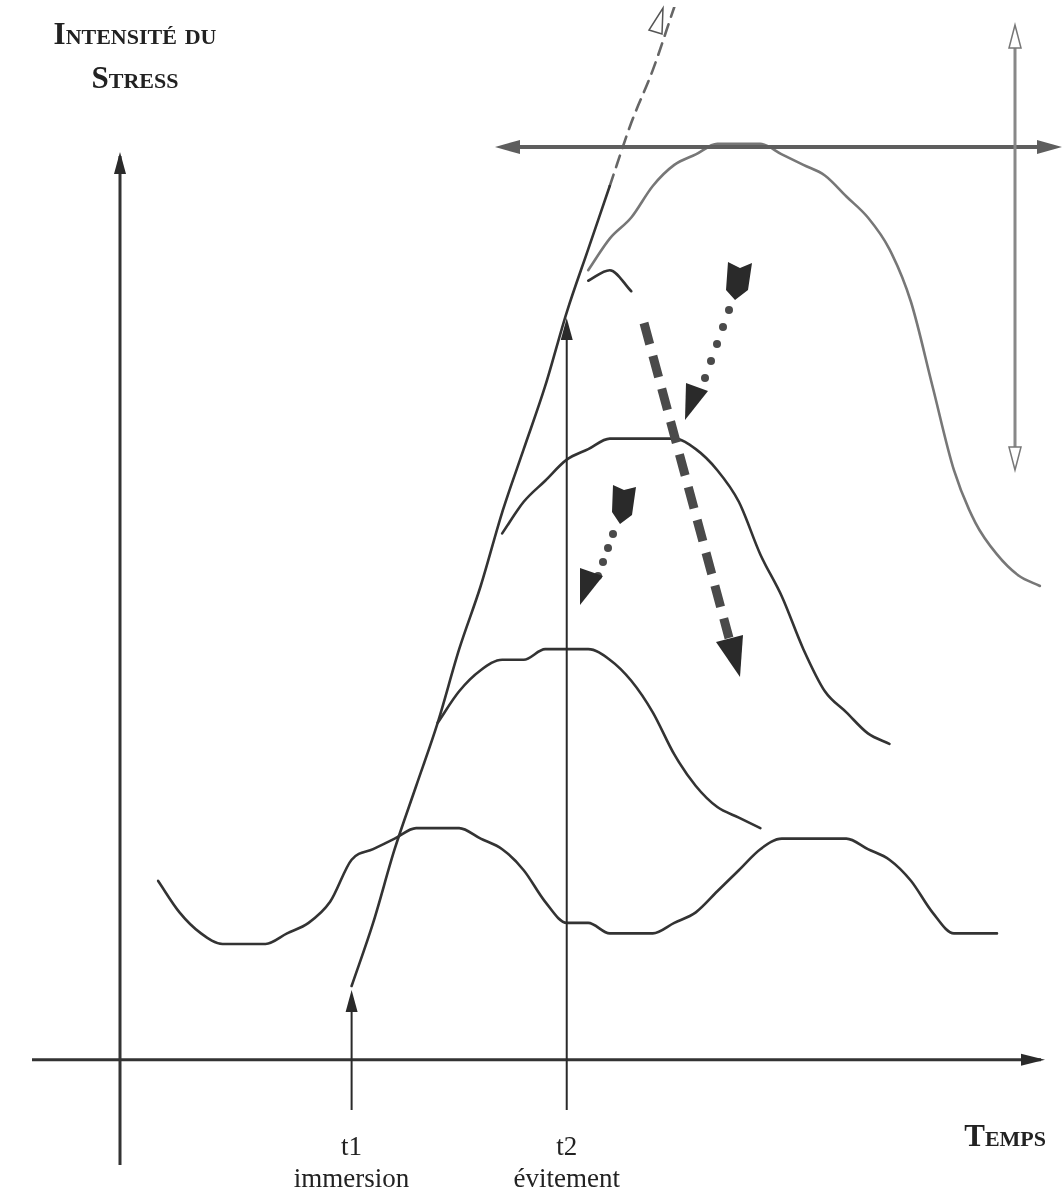  I want to click on x-tick-label: t2 évitement, so click(567, 1161).